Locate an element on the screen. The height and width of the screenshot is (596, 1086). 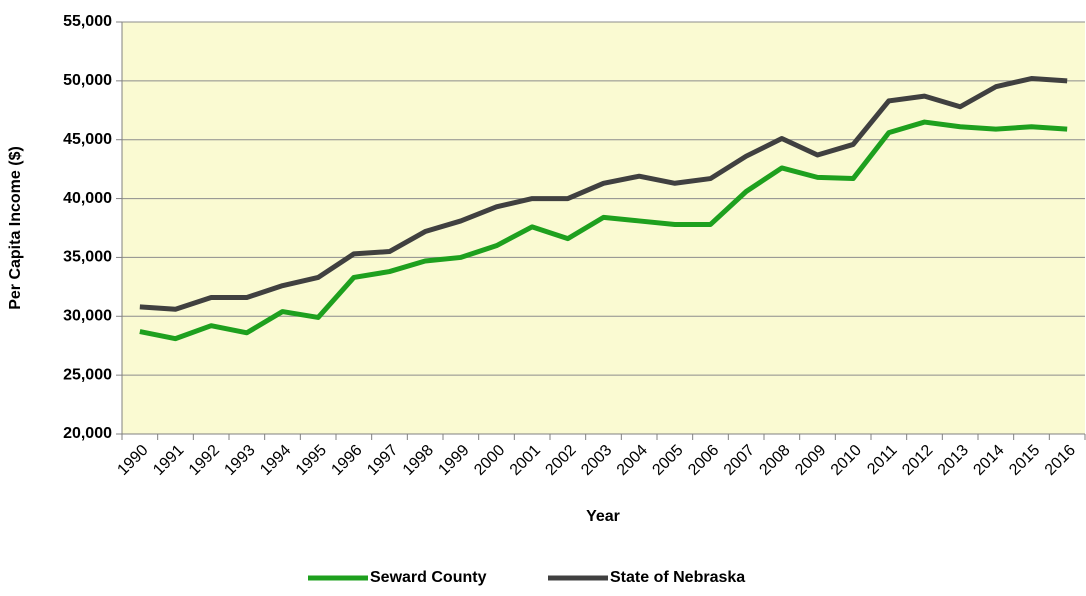
x-tick-label: 1990 is located at coordinates (132, 460).